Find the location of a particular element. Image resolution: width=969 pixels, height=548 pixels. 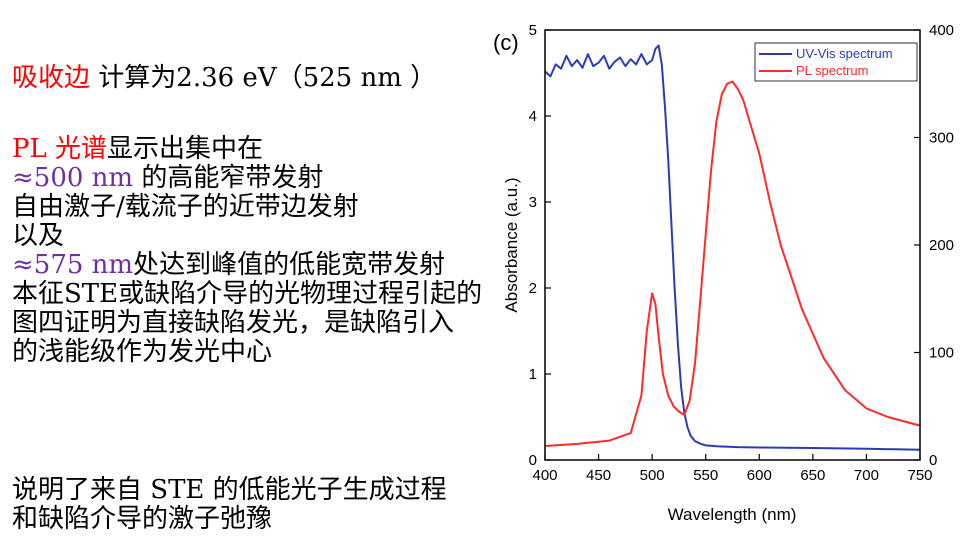

note-ste-conclusion: 说明了来自 STE 的低能光子生成过程 is located at coordinates (229, 490).